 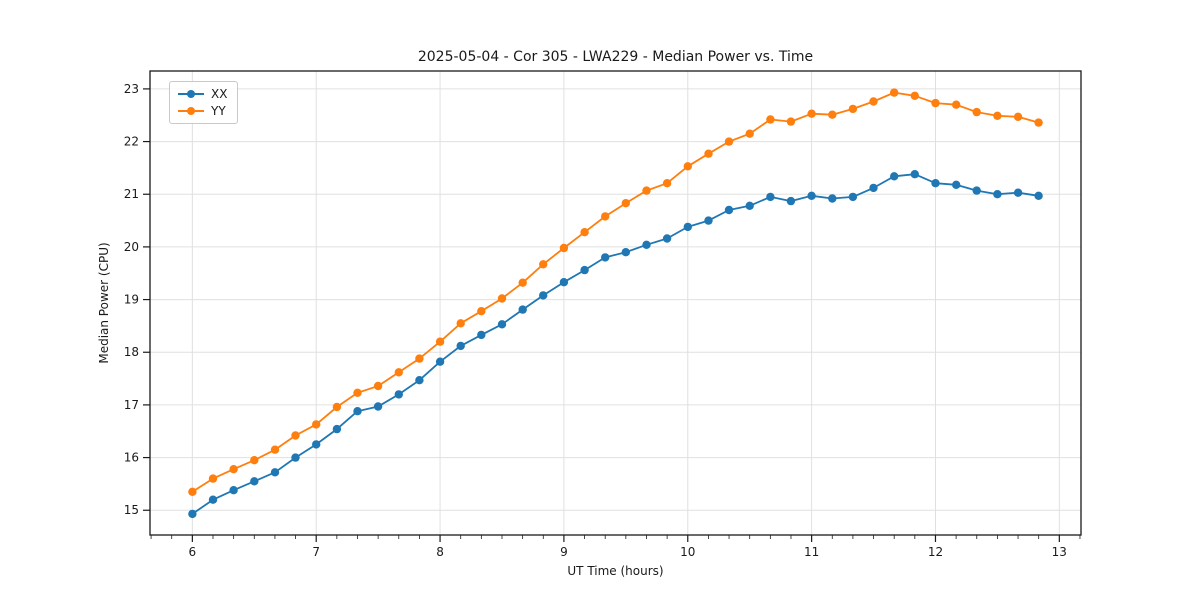 What do you see at coordinates (131, 352) in the screenshot?
I see `y-tick-label: 18` at bounding box center [131, 352].